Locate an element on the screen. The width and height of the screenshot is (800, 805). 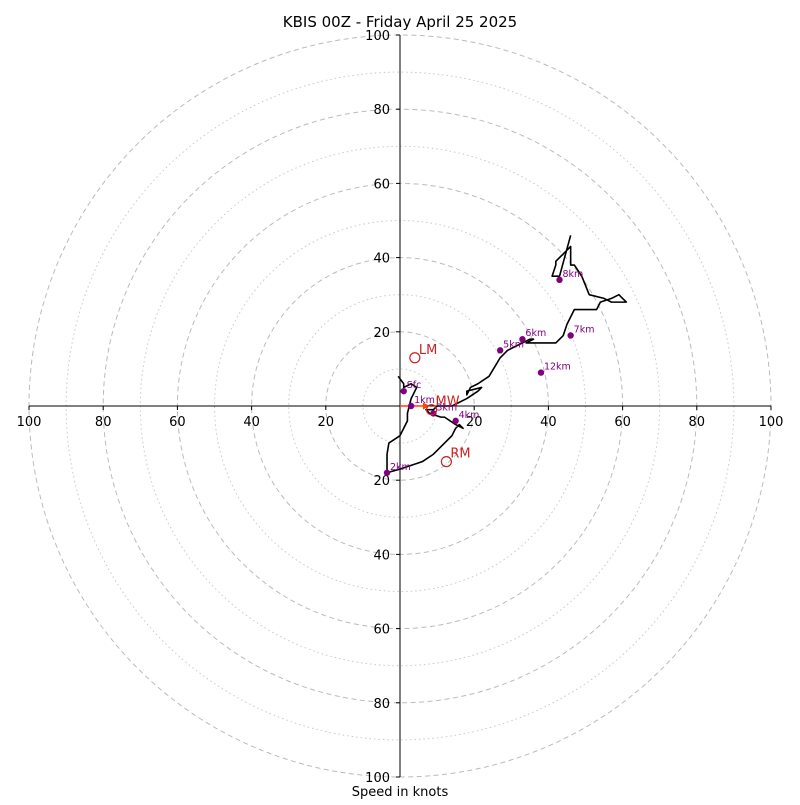
storm-motion-label: MW is located at coordinates (448, 402).